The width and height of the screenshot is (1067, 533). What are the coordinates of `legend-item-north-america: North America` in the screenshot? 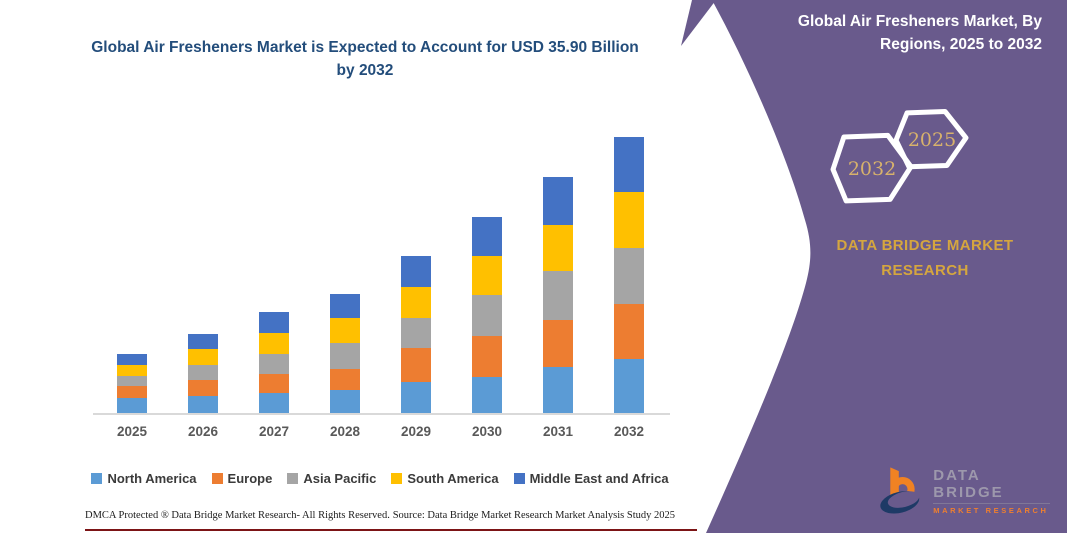 It's located at (144, 478).